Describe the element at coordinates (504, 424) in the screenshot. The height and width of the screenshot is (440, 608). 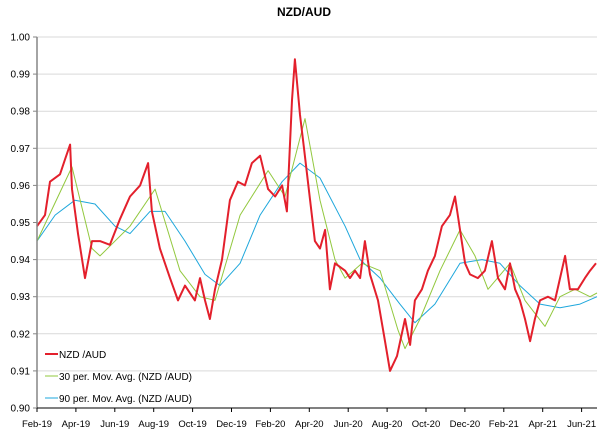
I see `x-tick-label: Feb-21` at that location.